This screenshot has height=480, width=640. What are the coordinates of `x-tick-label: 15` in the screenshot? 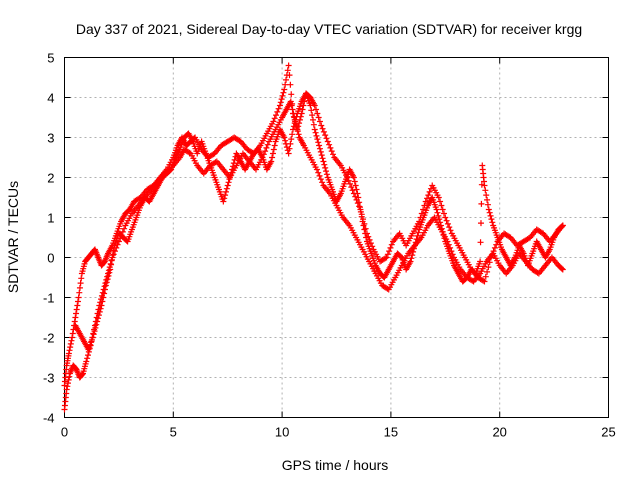 It's located at (391, 432).